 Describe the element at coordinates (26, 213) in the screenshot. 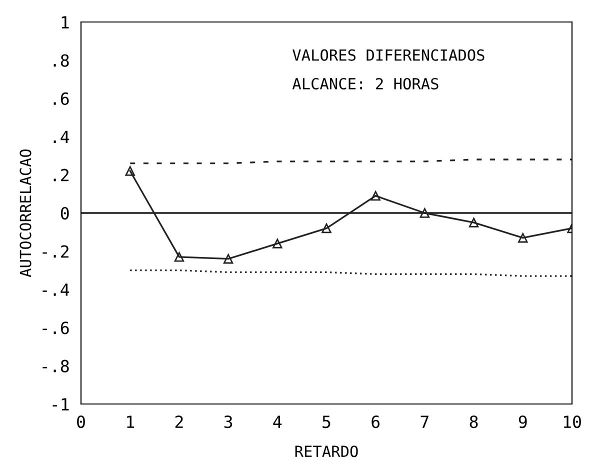

I see `y-axis-title: AUTOCORRELACAO` at that location.